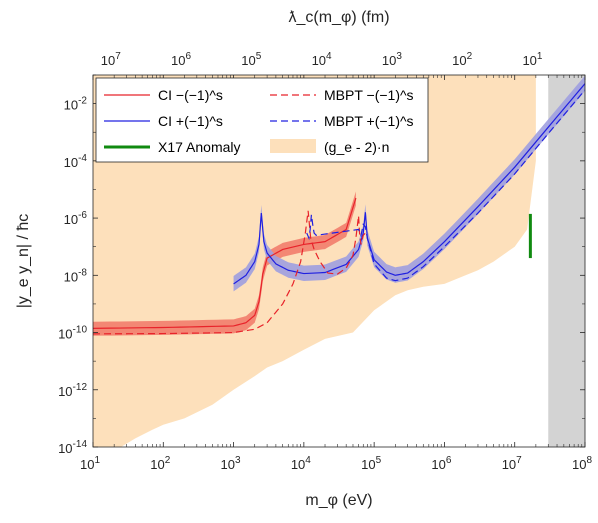 This screenshot has height=523, width=598. I want to click on mbpt-minus-line, so click(229, 272).